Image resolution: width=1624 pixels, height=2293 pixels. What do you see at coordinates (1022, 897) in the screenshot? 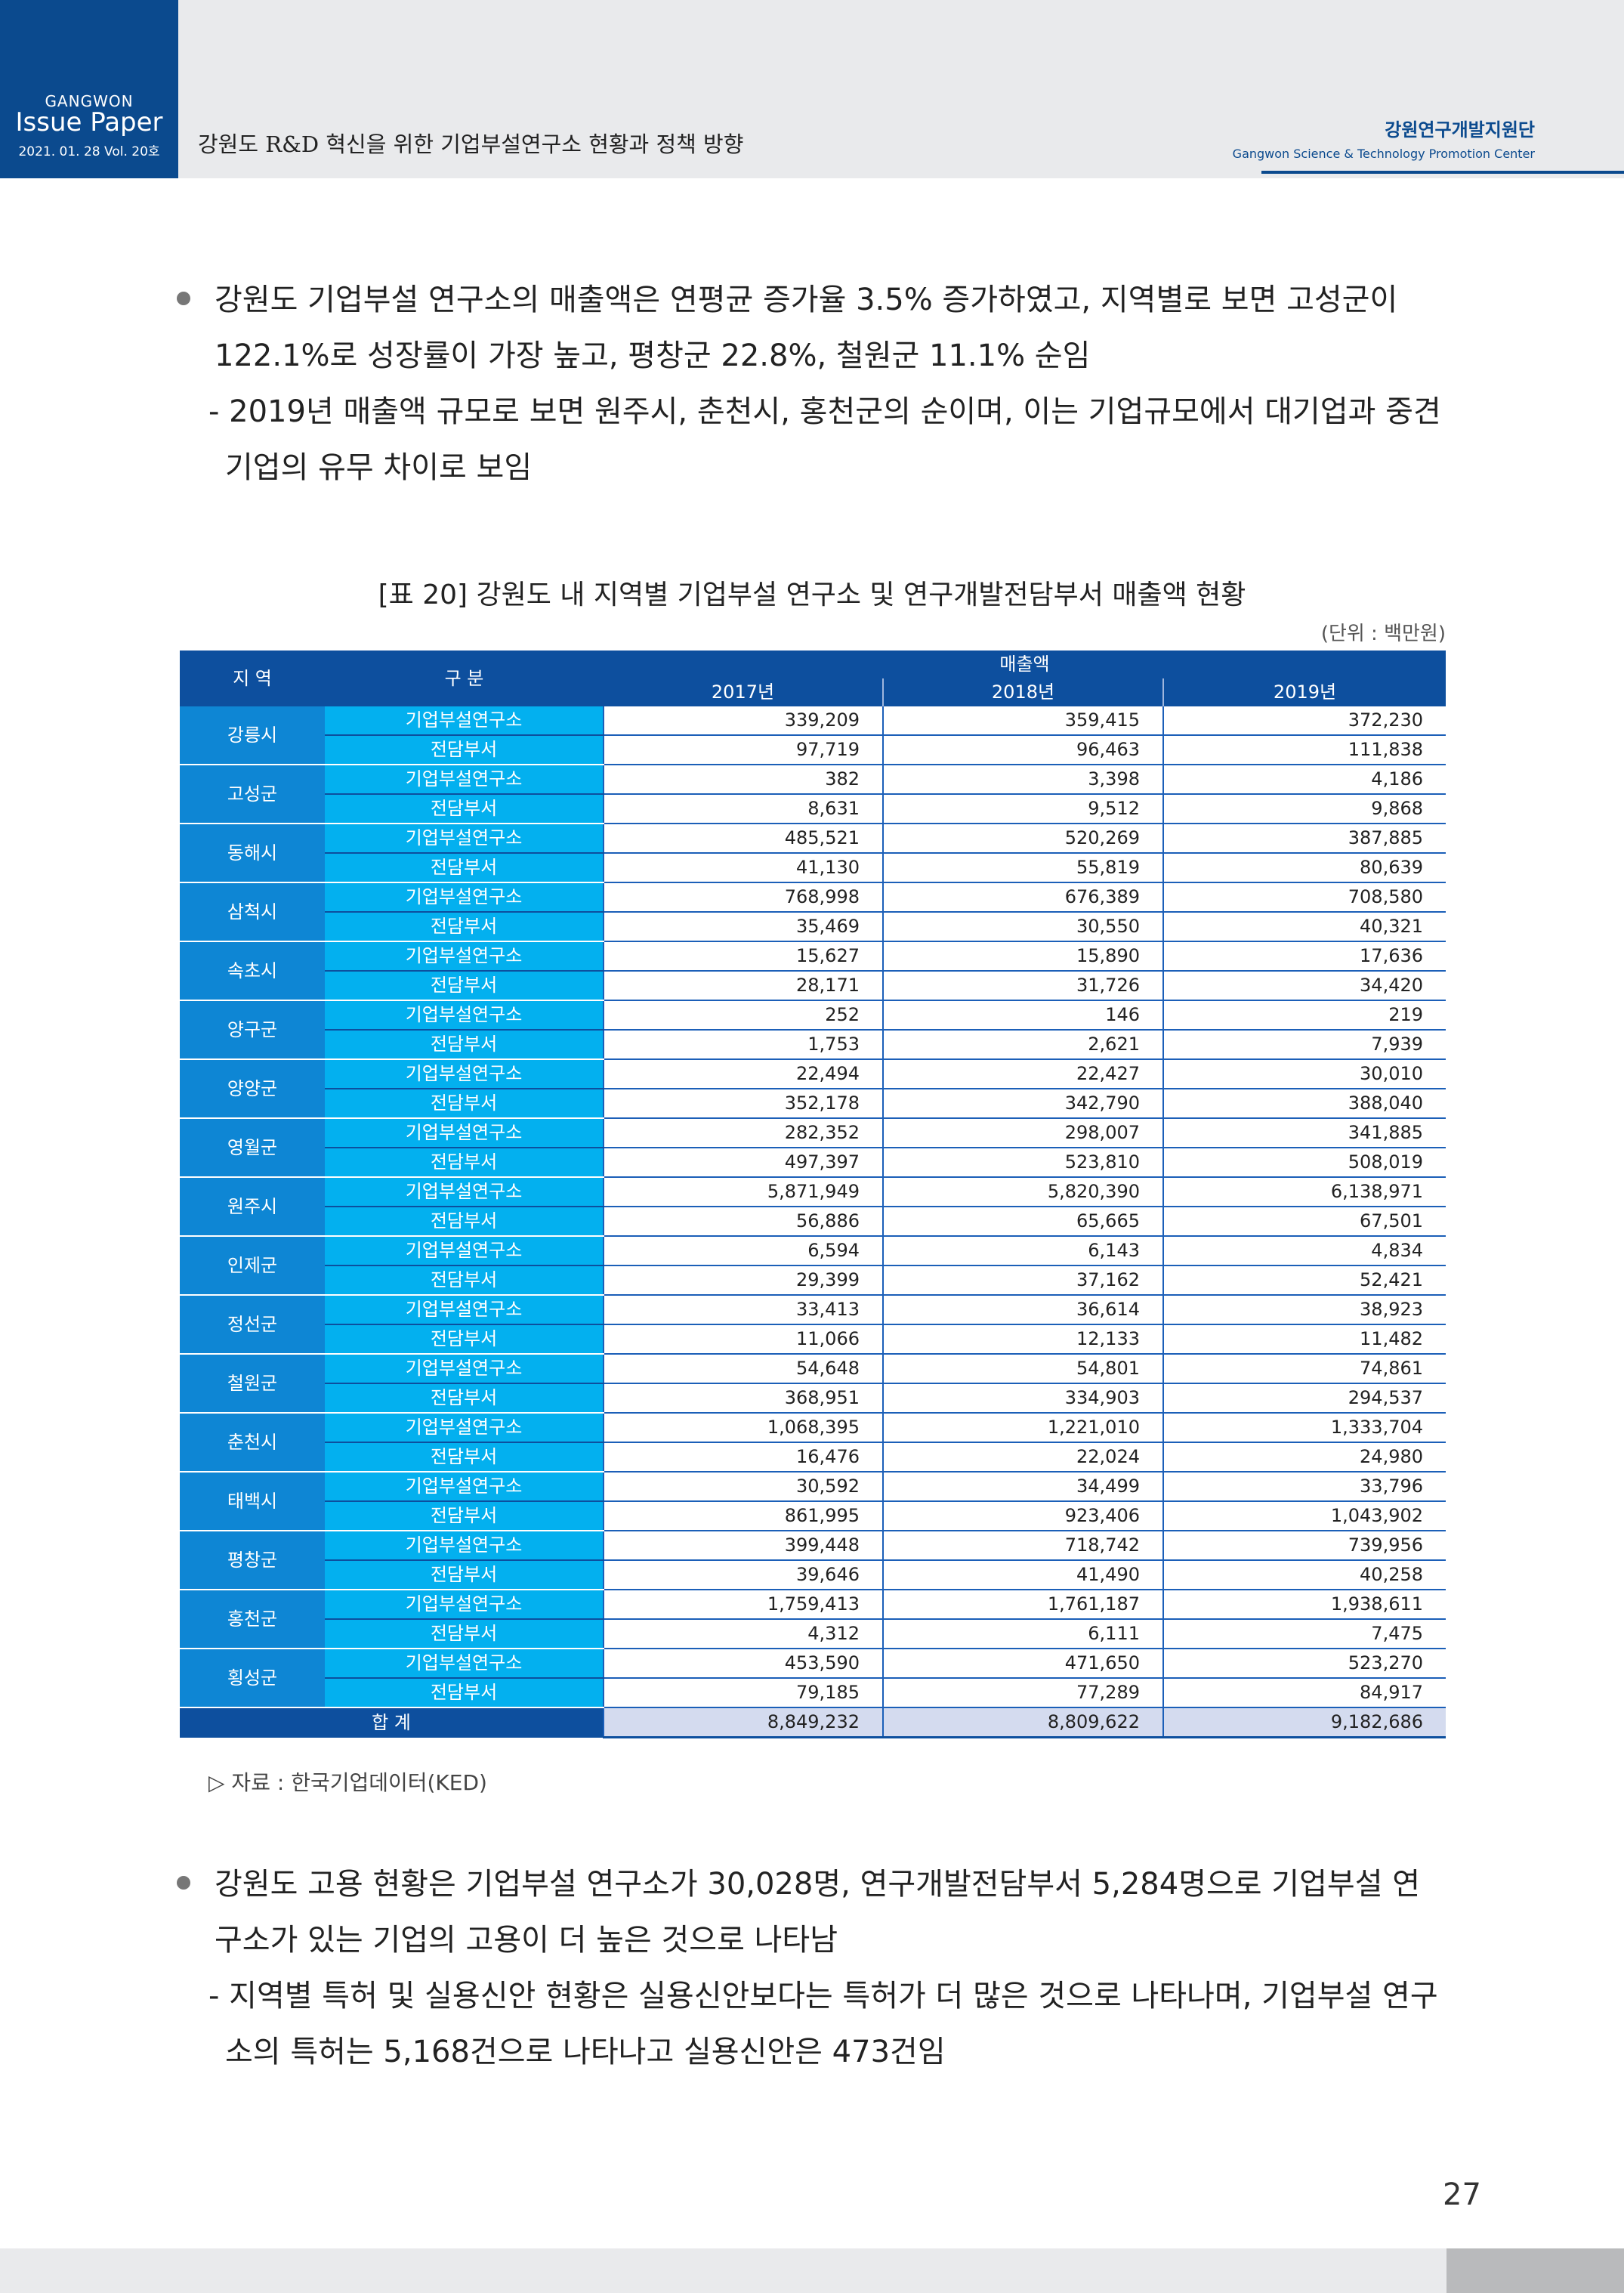
I see `value-cell: 676,389` at bounding box center [1022, 897].